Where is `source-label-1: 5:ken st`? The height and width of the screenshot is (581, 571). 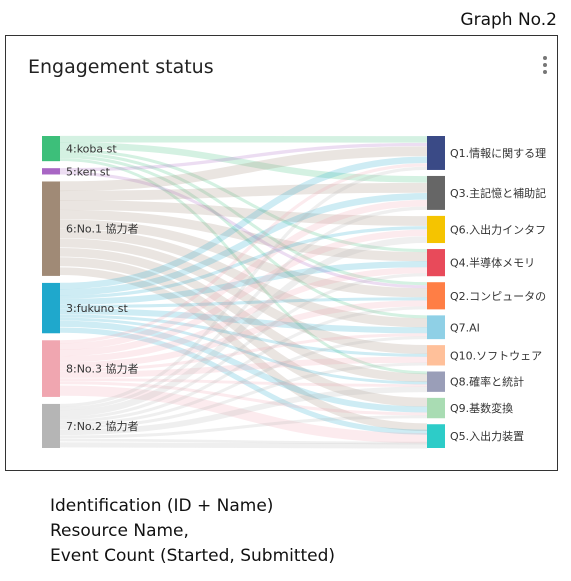
source-label-1: 5:ken st is located at coordinates (88, 171).